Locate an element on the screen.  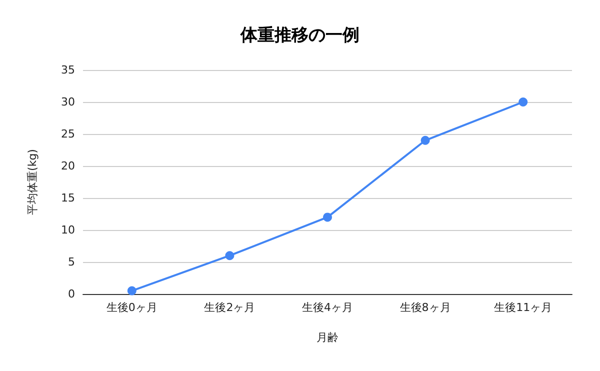
y-tick-label: 10 is located at coordinates (68, 230).